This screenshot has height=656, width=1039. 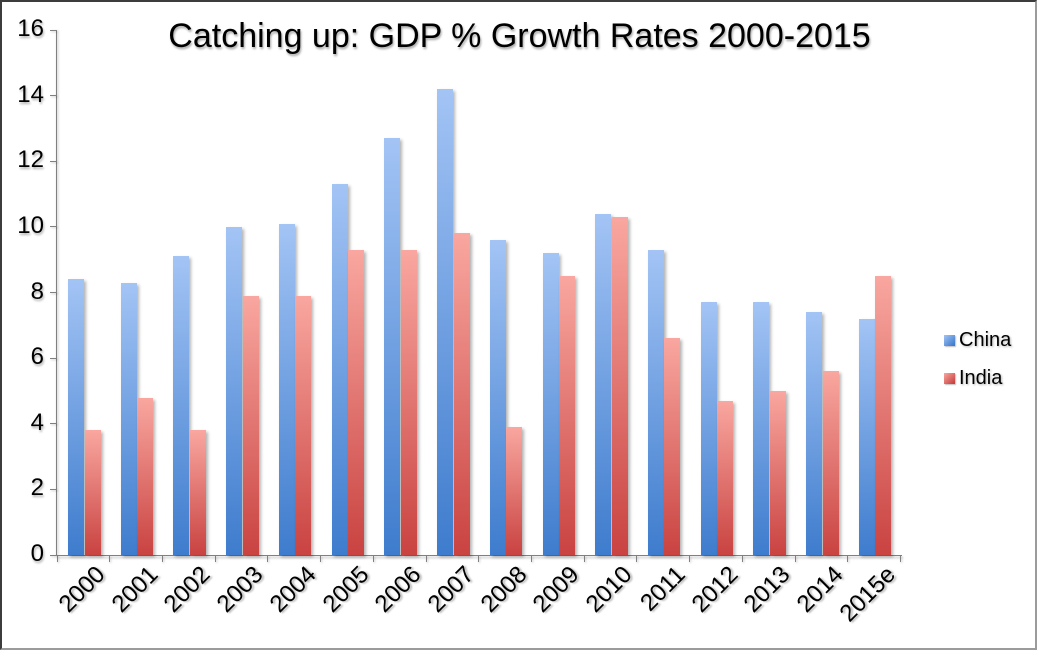 I want to click on legend-label: China, so click(x=985, y=339).